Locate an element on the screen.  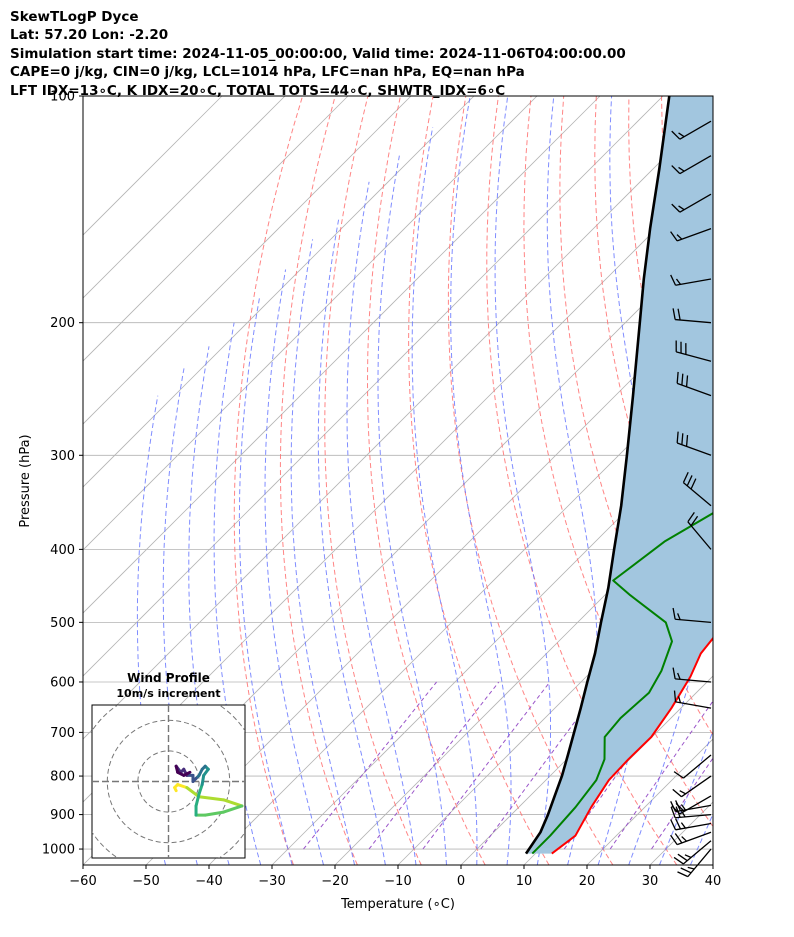
x-tick-label: 0 is located at coordinates (461, 881).